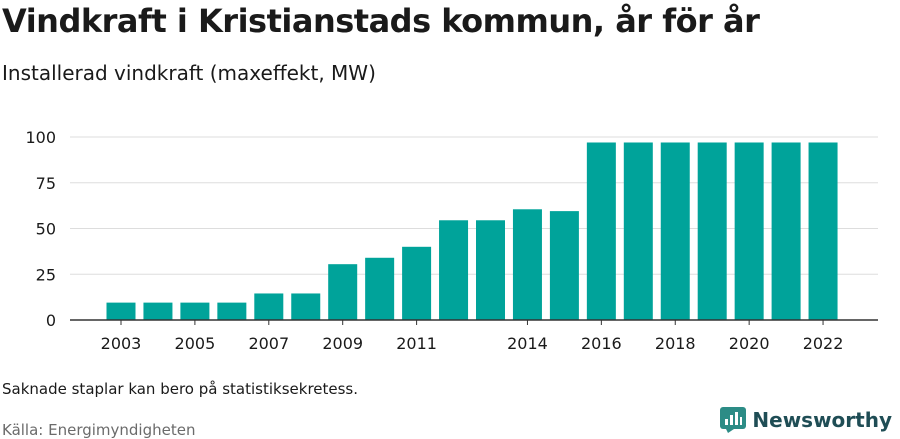 This screenshot has width=900, height=439. I want to click on y-tick-label: 0, so click(51, 320).